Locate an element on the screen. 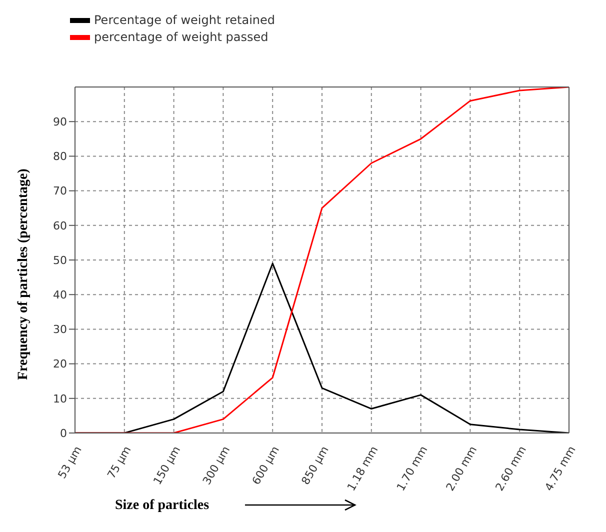 This screenshot has height=532, width=606. x-tick-label: 53 µm is located at coordinates (69, 462).